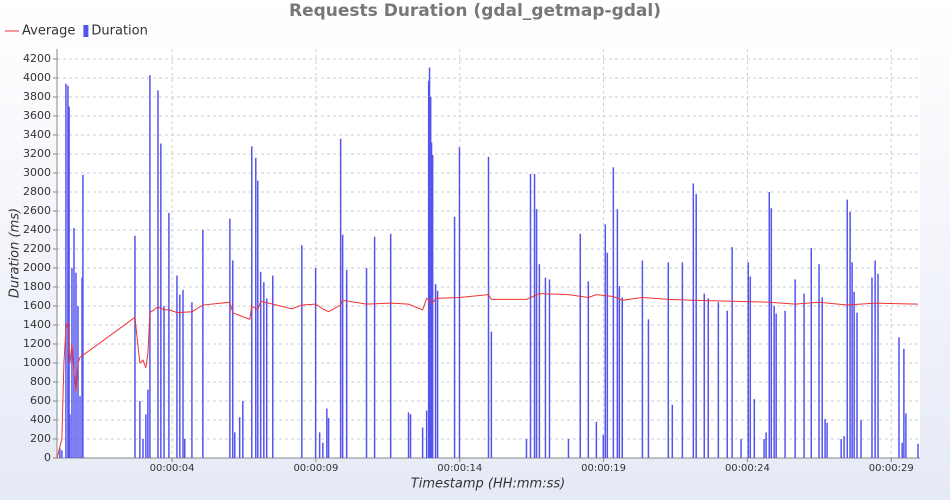 The height and width of the screenshot is (500, 950). What do you see at coordinates (37, 267) in the screenshot?
I see `y-tick-label: 2000` at bounding box center [37, 267].